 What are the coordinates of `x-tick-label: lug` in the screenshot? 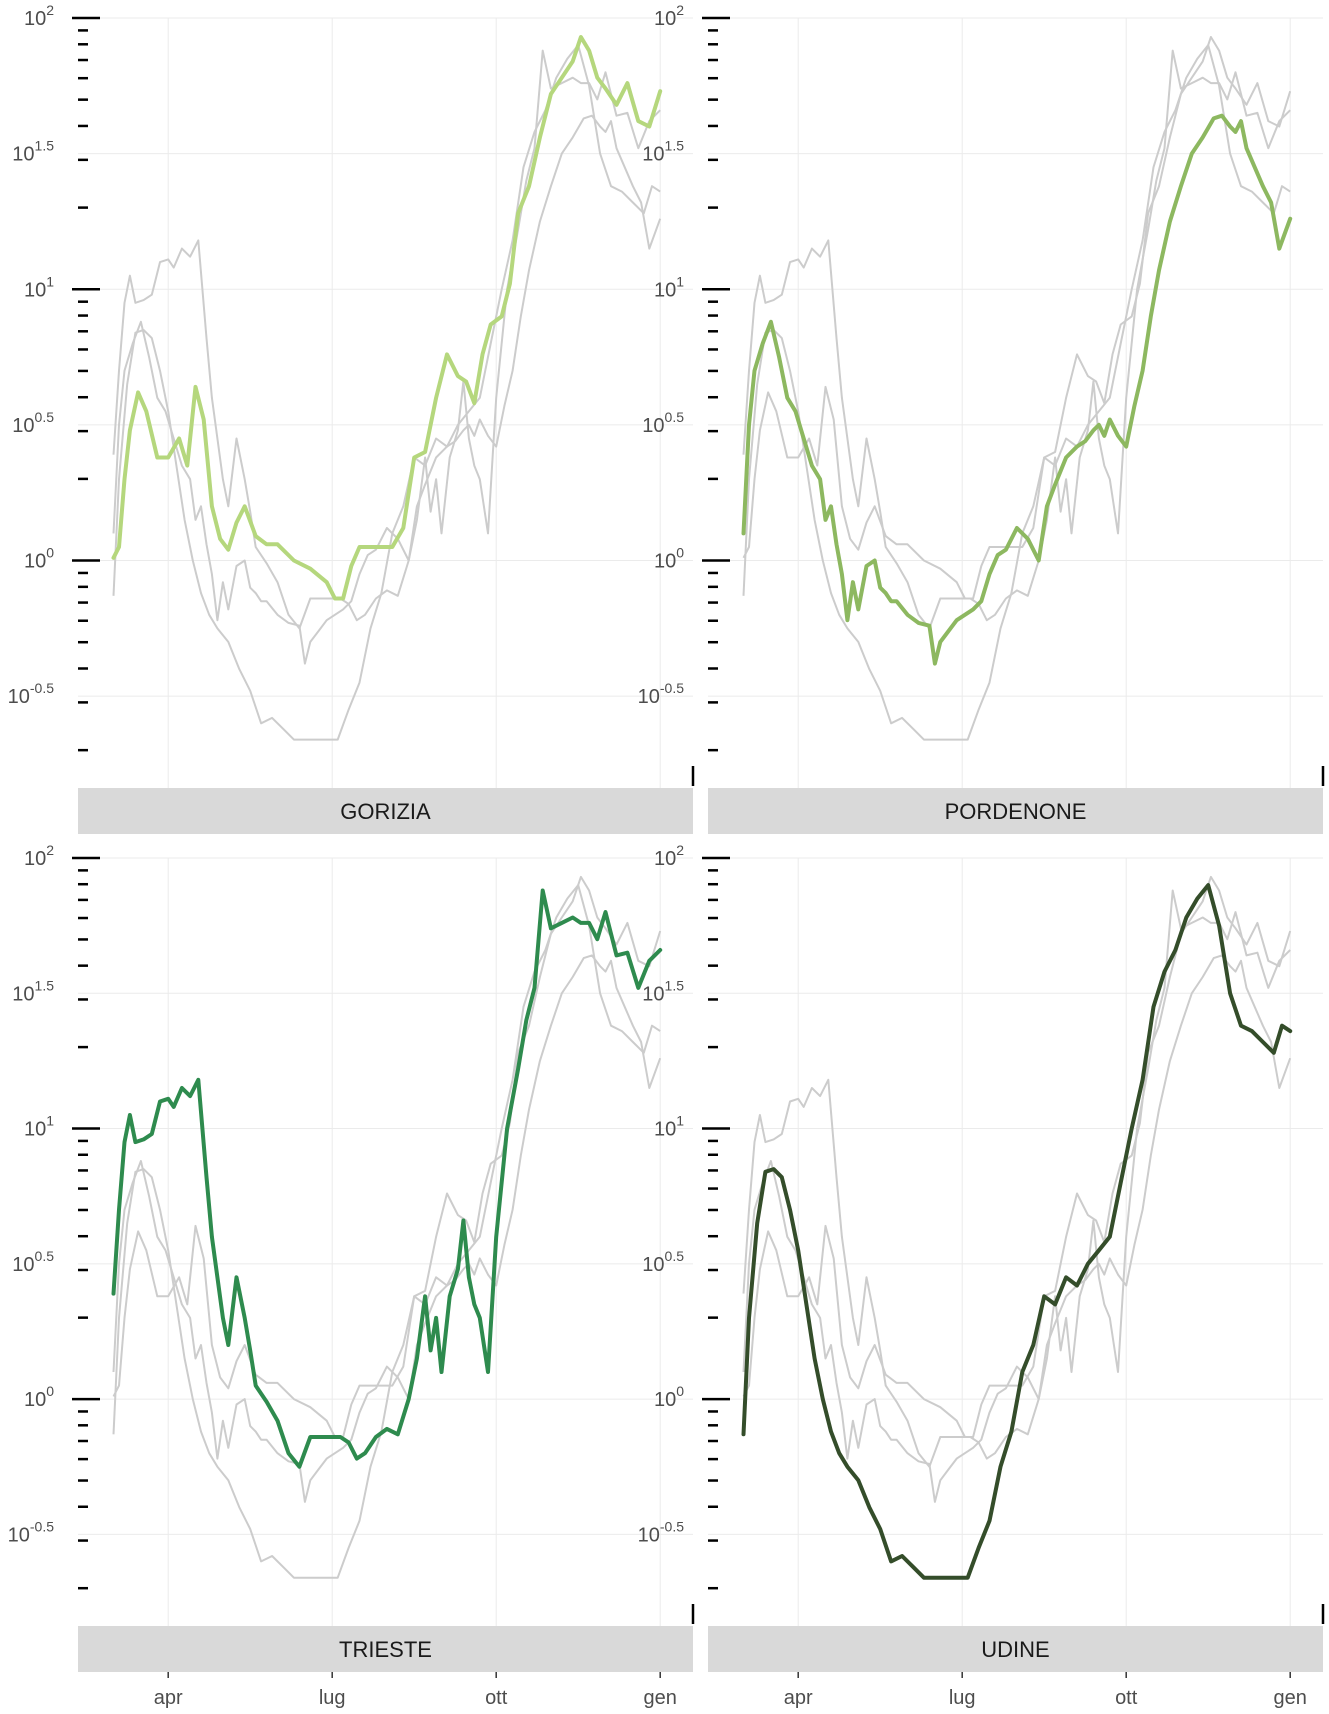 It's located at (332, 1698).